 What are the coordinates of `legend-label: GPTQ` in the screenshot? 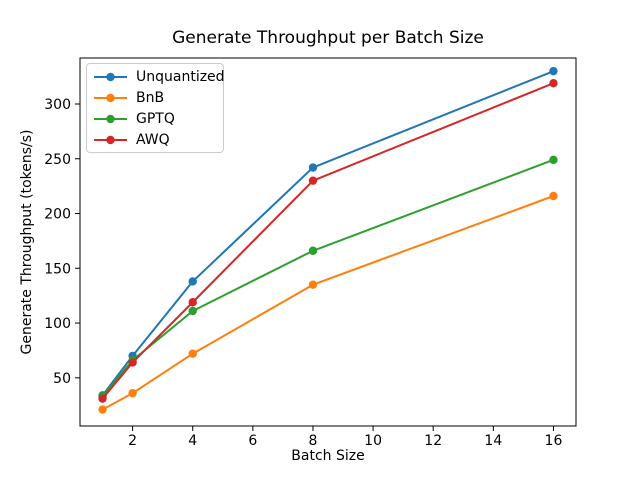 It's located at (155, 118).